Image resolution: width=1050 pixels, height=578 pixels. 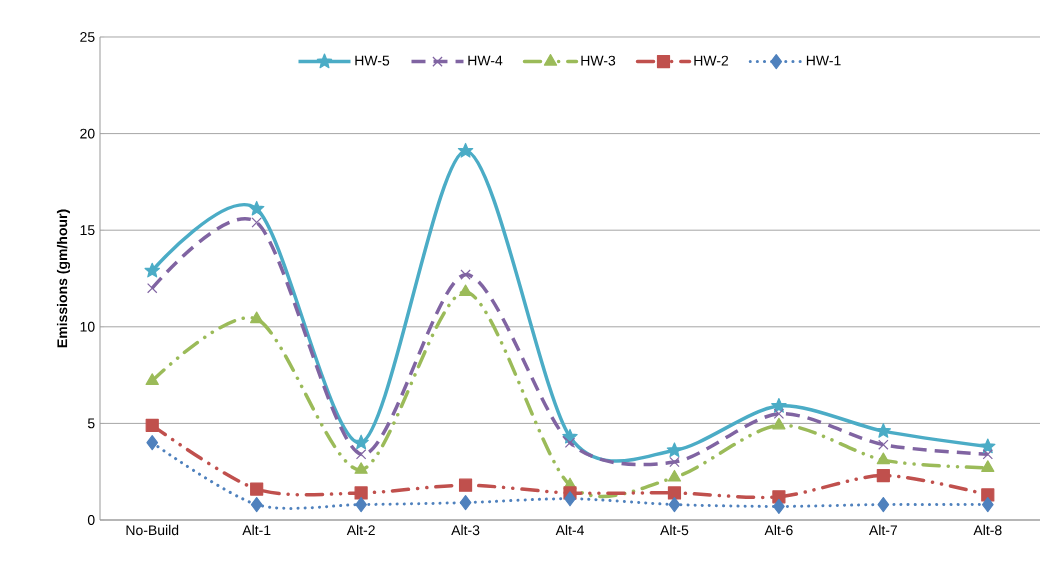 I want to click on x-tick-label: No-Build, so click(x=152, y=530).